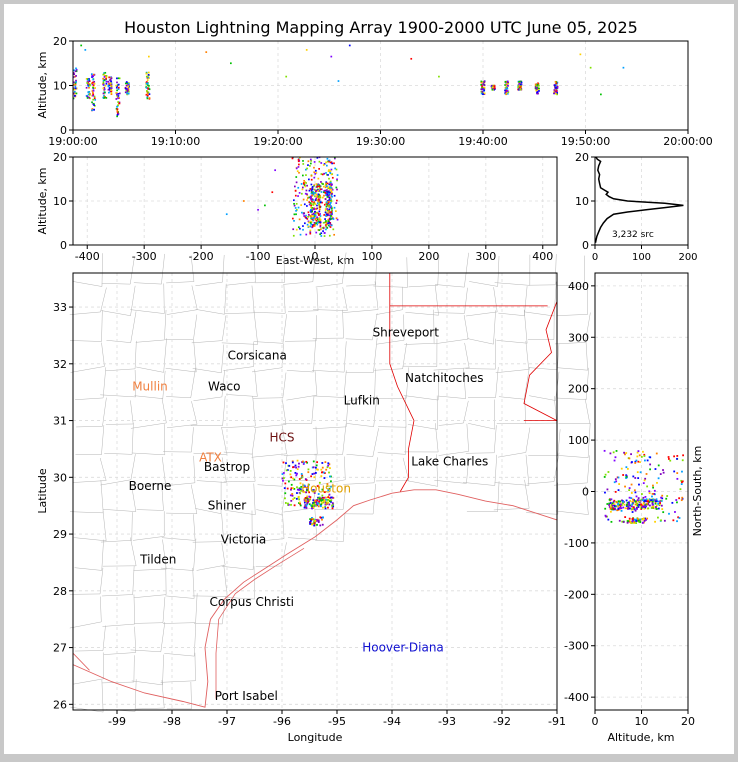 The image size is (738, 762). What do you see at coordinates (642, 721) in the screenshot?
I see `north-south-xtick-label: 10` at bounding box center [642, 721].